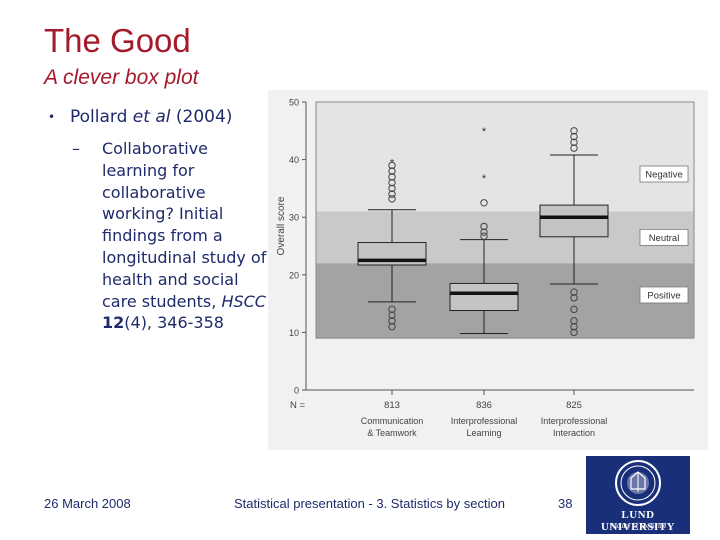 Image resolution: width=720 pixels, height=540 pixels. What do you see at coordinates (294, 160) in the screenshot?
I see `y-tick-label: 40` at bounding box center [294, 160].